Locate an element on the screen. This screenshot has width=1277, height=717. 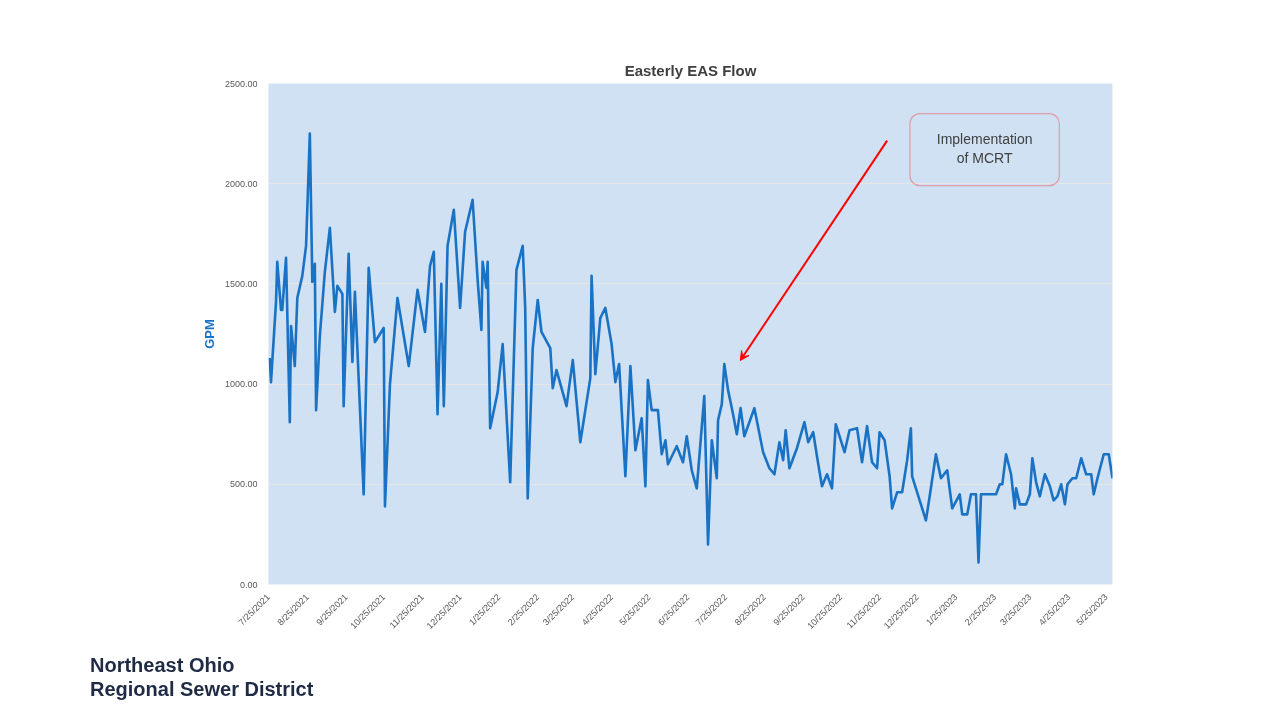
y-axis-title: GPM is located at coordinates (209, 334).